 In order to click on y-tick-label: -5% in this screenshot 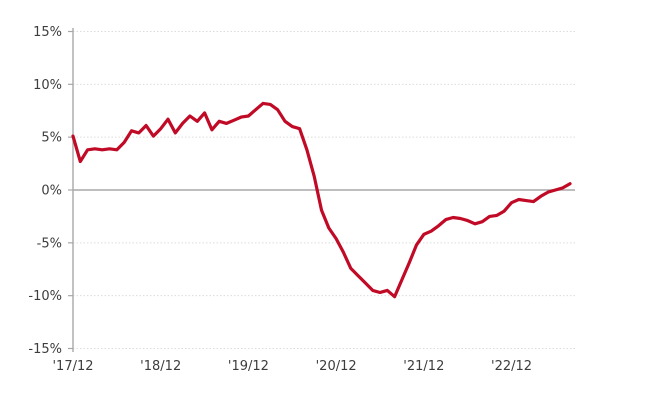, I will do `click(49, 243)`.